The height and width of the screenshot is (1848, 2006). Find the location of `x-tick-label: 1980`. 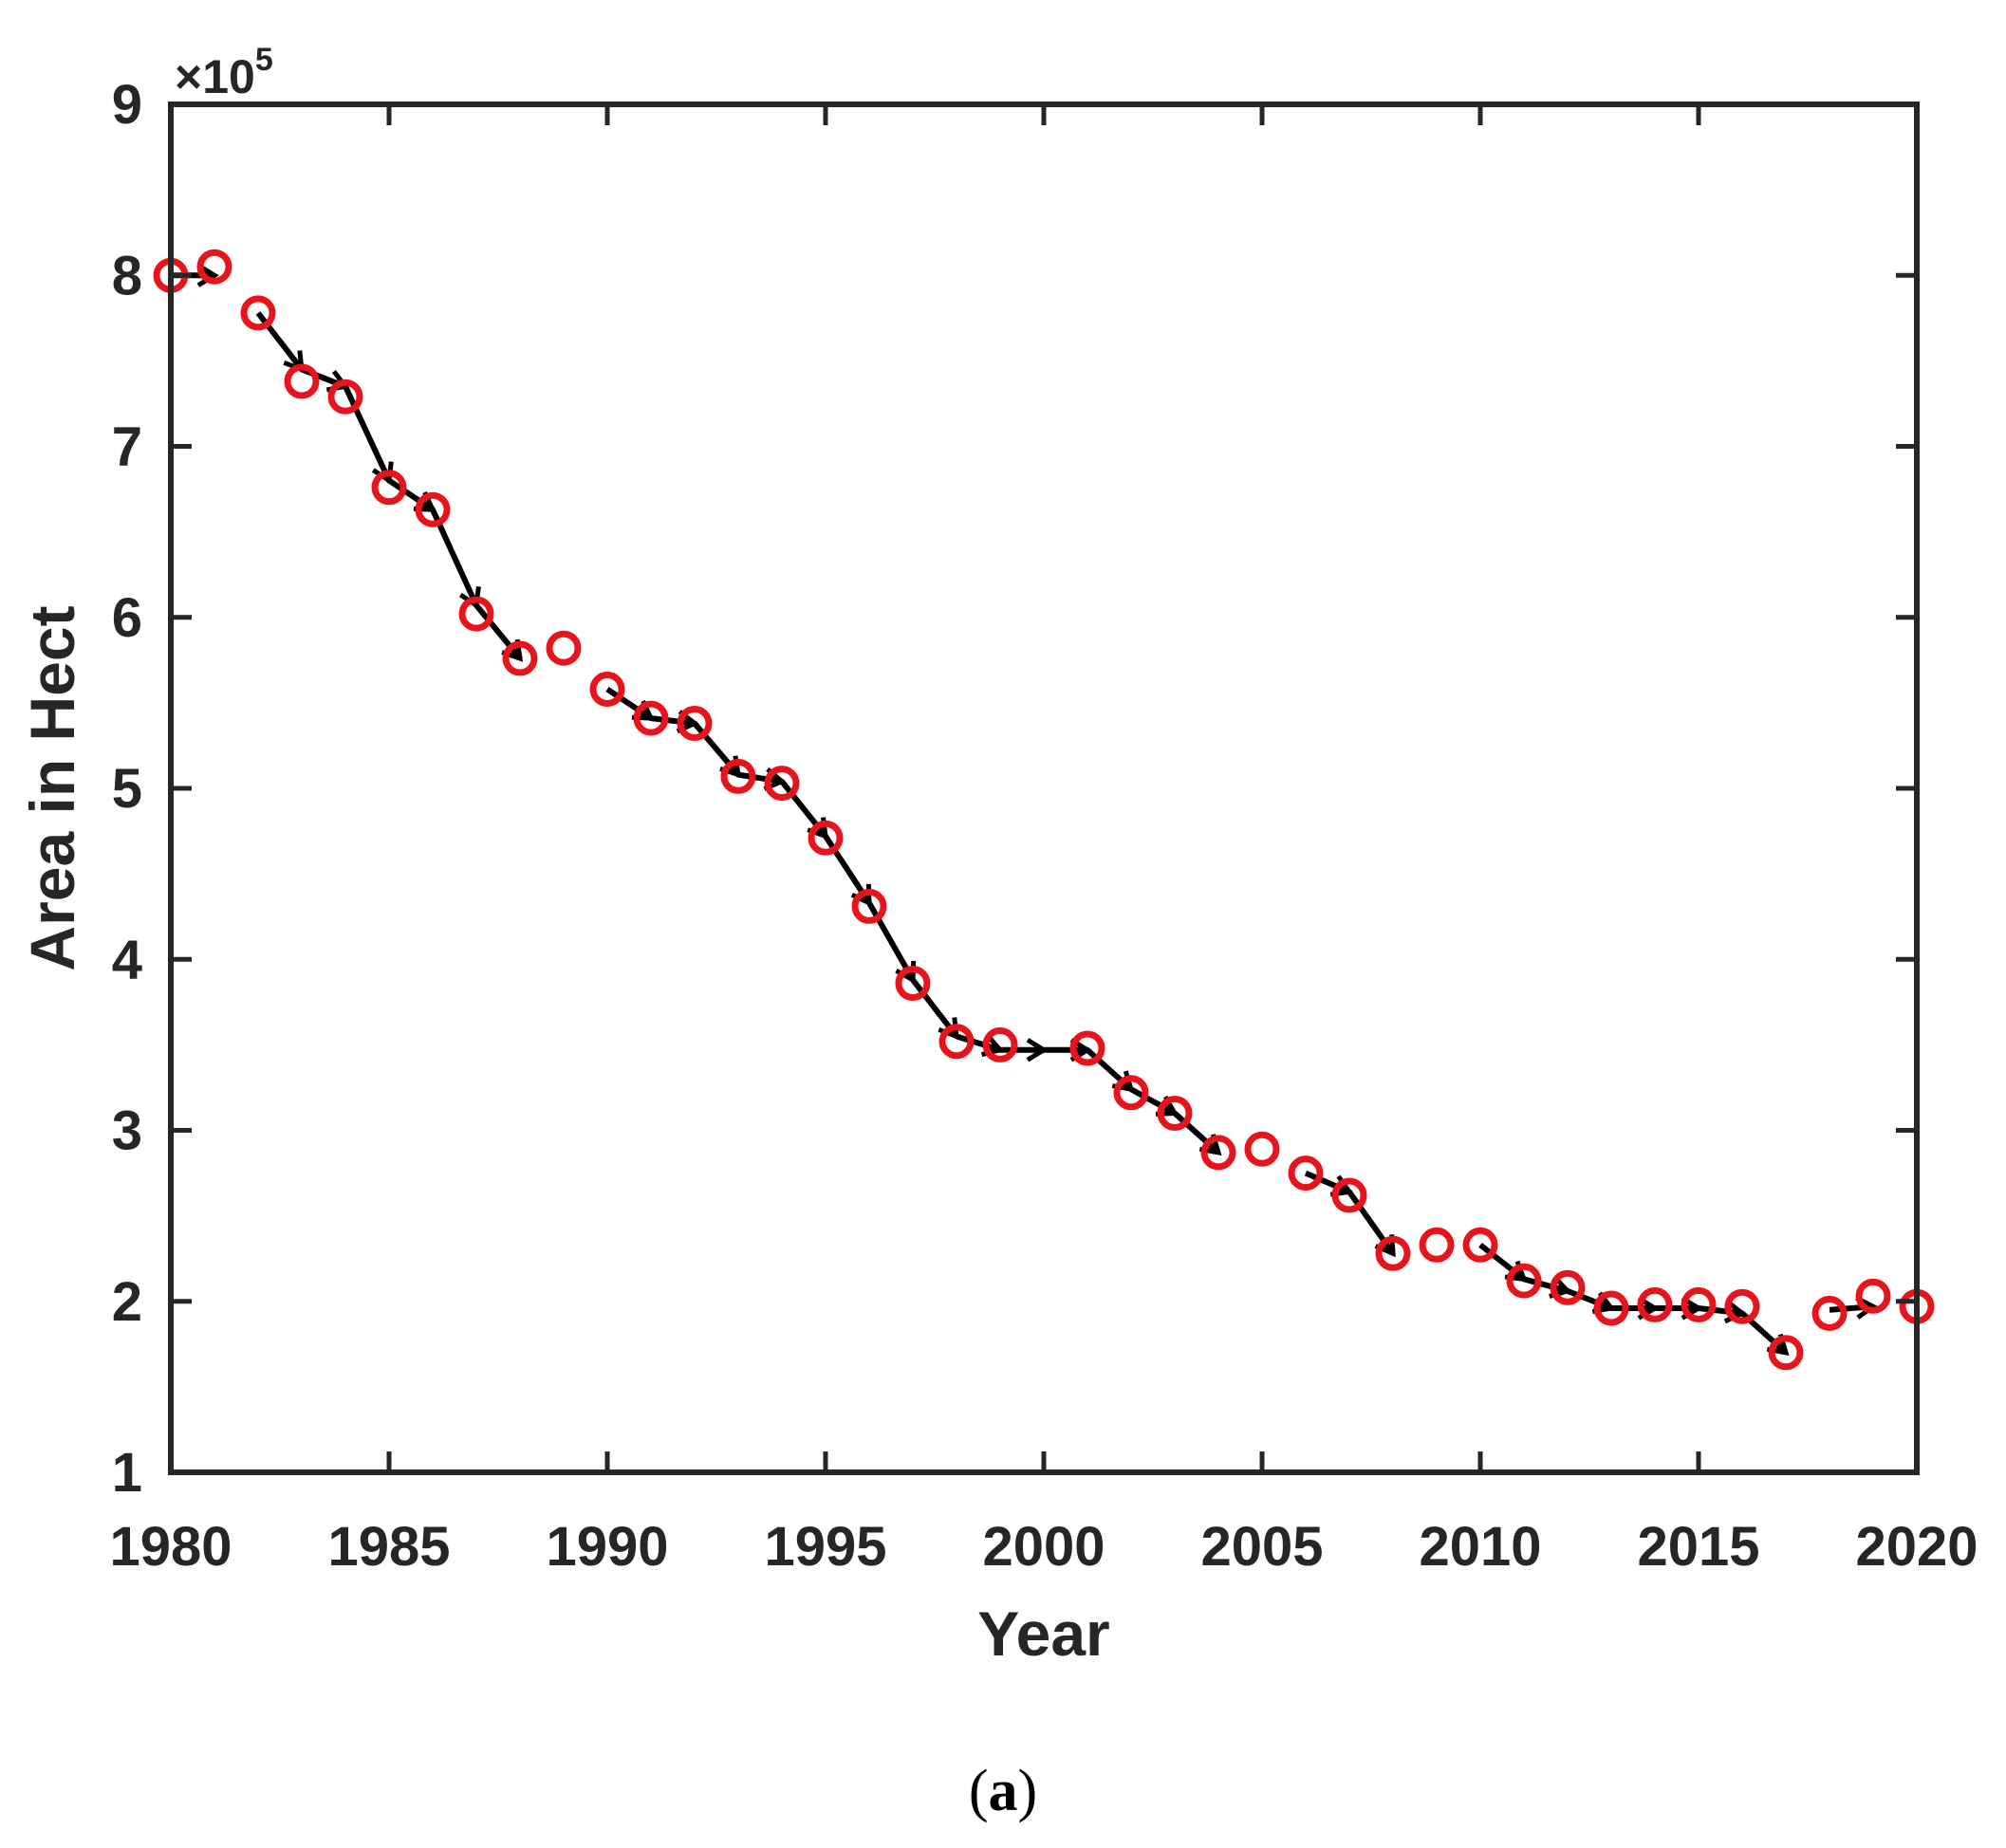

x-tick-label: 1980 is located at coordinates (170, 1547).